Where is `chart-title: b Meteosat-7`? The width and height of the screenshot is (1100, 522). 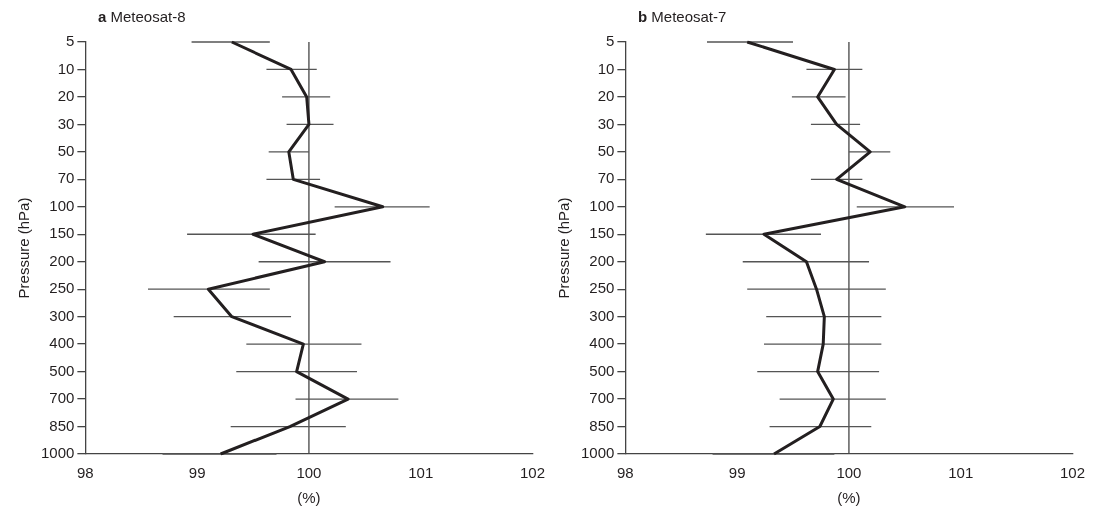
chart-title: b Meteosat-7 is located at coordinates (682, 16).